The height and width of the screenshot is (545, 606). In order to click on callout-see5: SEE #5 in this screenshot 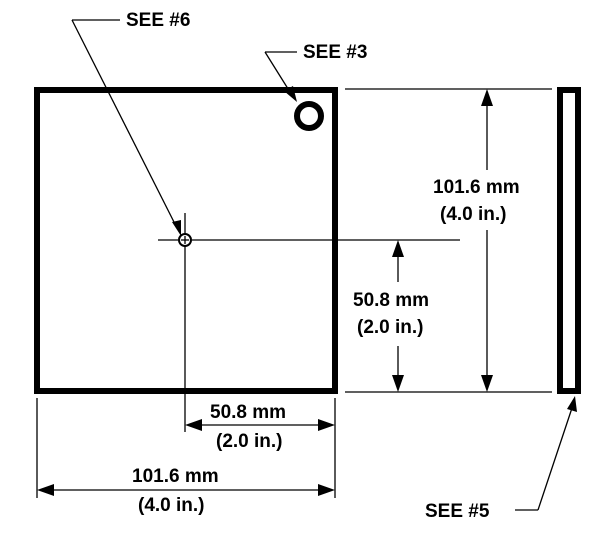, I will do `click(457, 511)`.